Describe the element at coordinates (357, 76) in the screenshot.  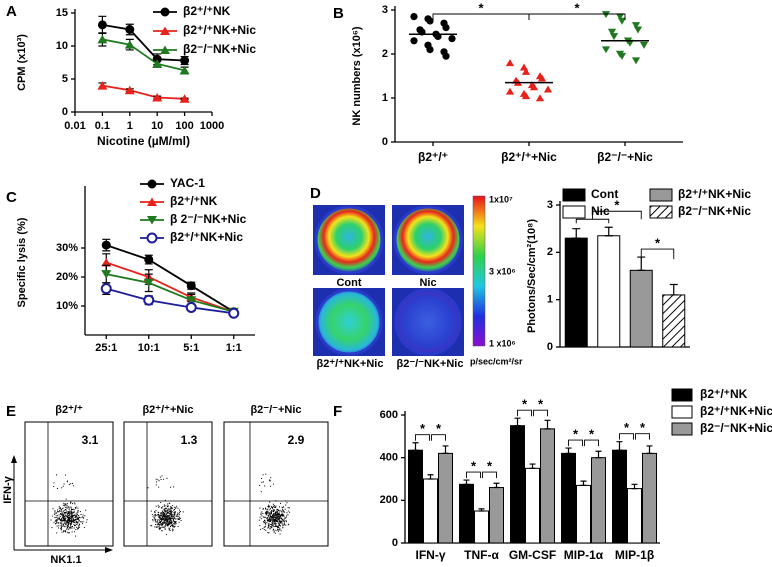
I see `y-axis-label: NK numbers (x10⁶)` at that location.